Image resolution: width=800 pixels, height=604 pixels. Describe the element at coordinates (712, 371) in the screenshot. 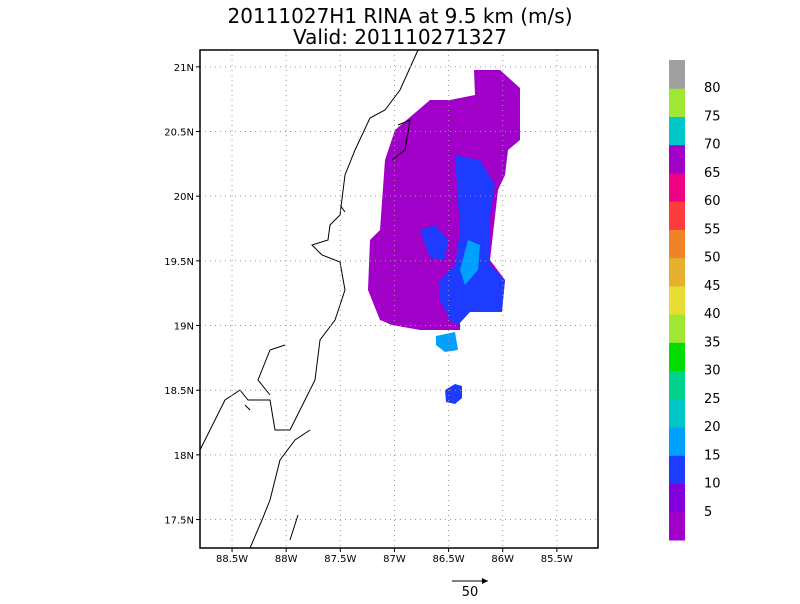

I see `colorbar-label: 30` at that location.